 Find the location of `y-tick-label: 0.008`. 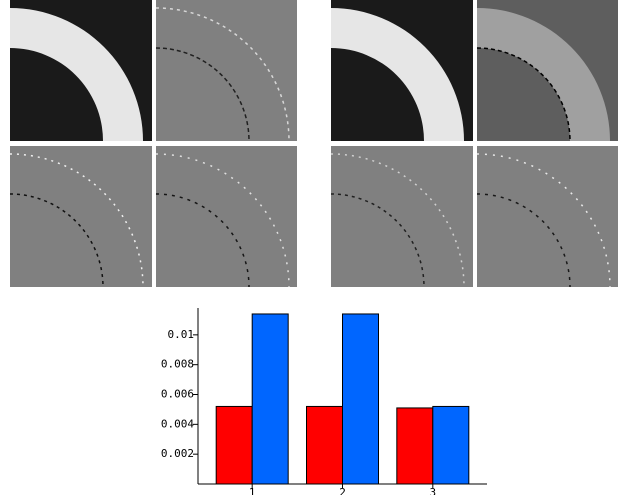

y-tick-label: 0.008 is located at coordinates (177, 364).